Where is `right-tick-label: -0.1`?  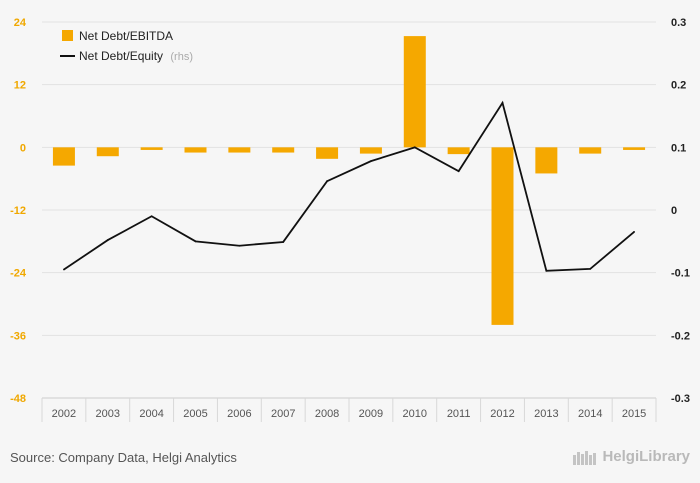
right-tick-label: -0.1 is located at coordinates (680, 274).